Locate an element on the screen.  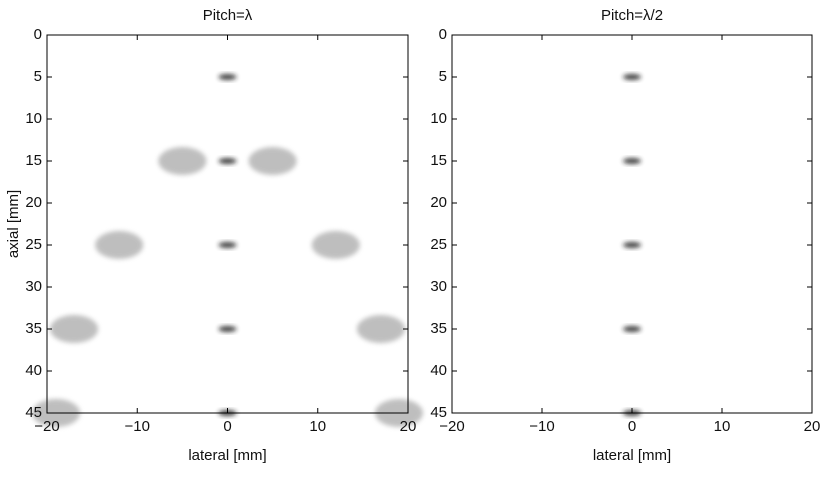
chart-title: Pitch=λ/2 is located at coordinates (632, 15).